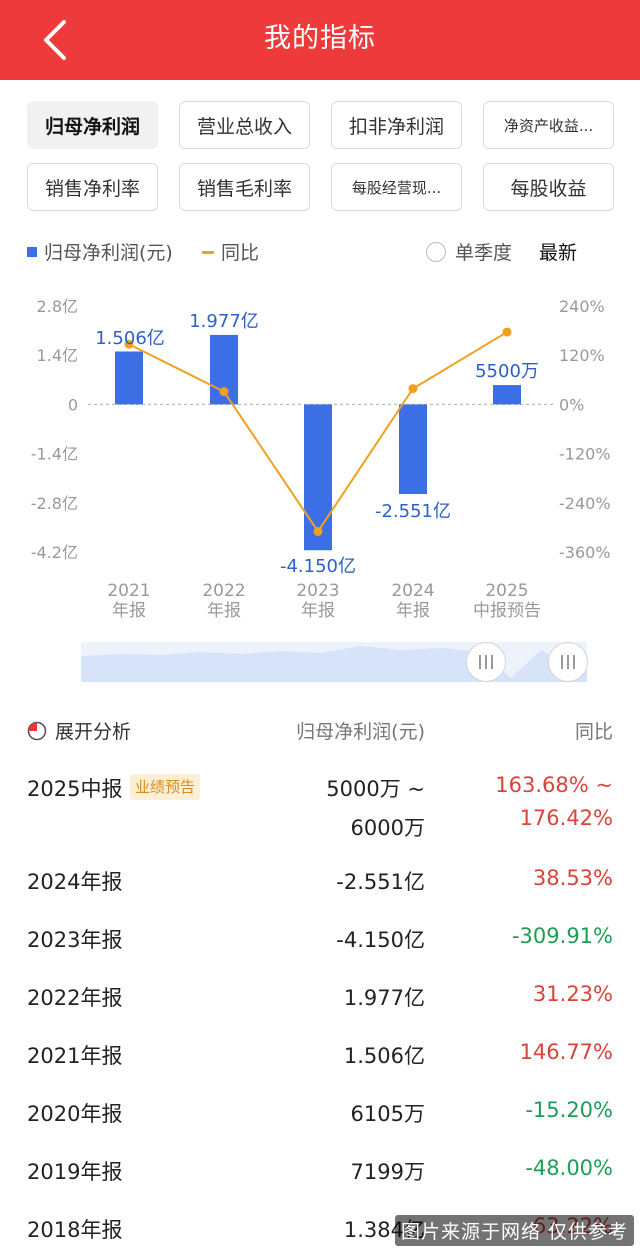  Describe the element at coordinates (75, 1172) in the screenshot. I see `row-period: 2019年报` at that location.